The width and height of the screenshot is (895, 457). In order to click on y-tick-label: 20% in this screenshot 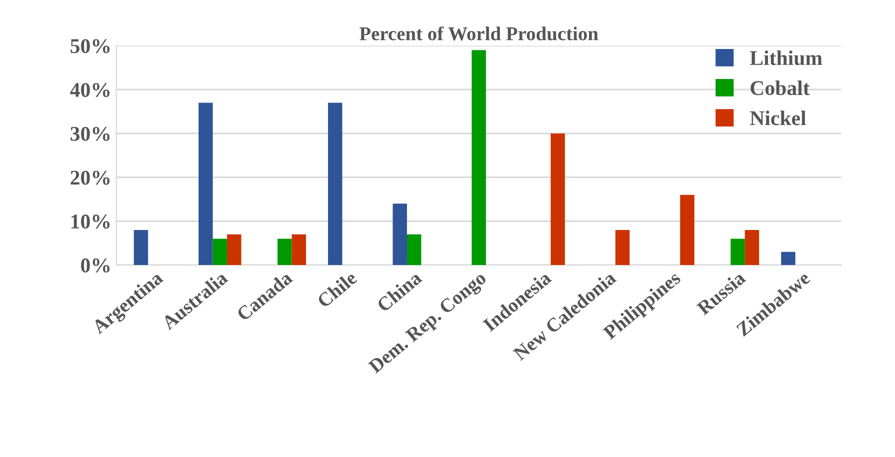, I will do `click(90, 177)`.